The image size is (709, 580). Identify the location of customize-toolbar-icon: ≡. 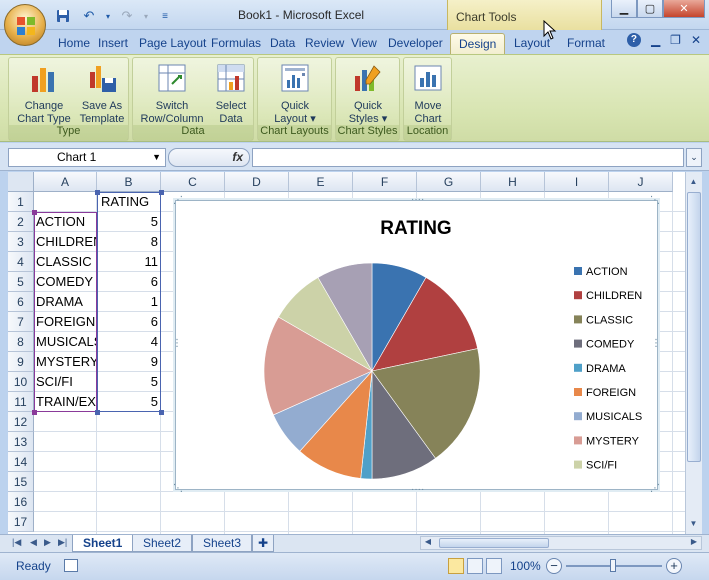
(165, 16).